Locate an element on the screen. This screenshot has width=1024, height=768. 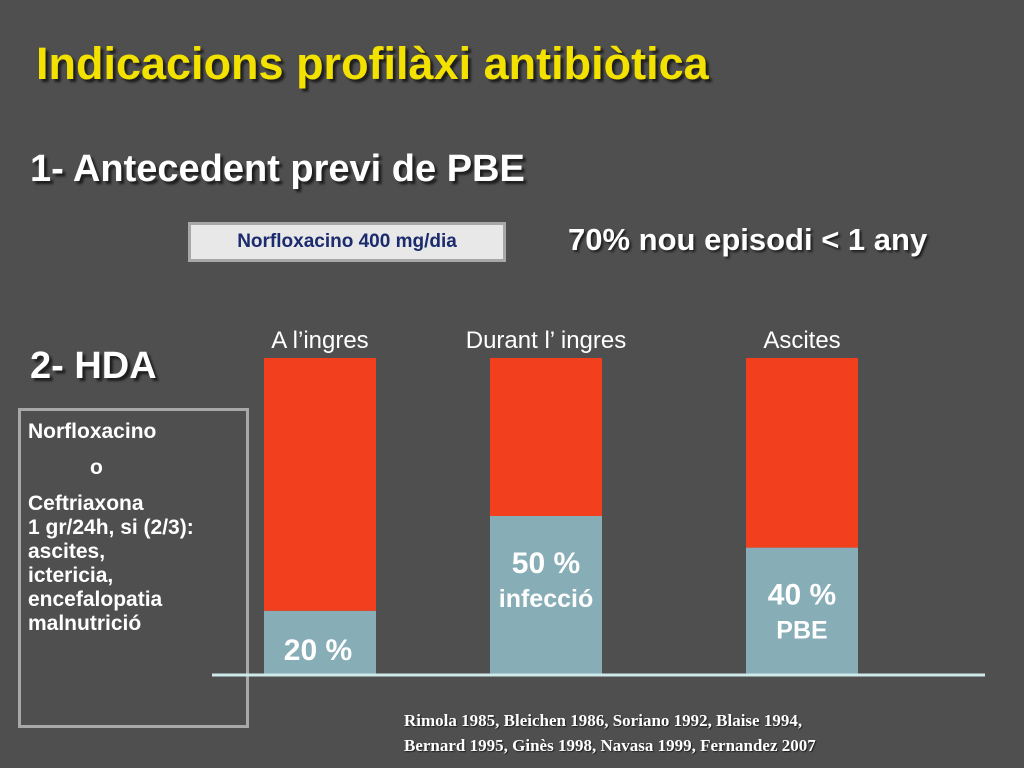
data-label: 50 % is located at coordinates (546, 563).